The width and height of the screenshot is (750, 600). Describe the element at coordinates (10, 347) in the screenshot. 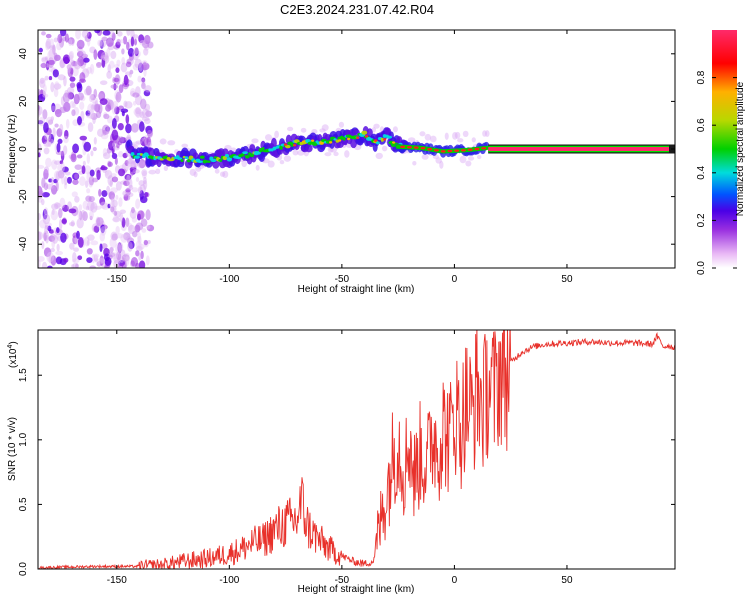

I see `snr-scale-exponent: 4` at that location.